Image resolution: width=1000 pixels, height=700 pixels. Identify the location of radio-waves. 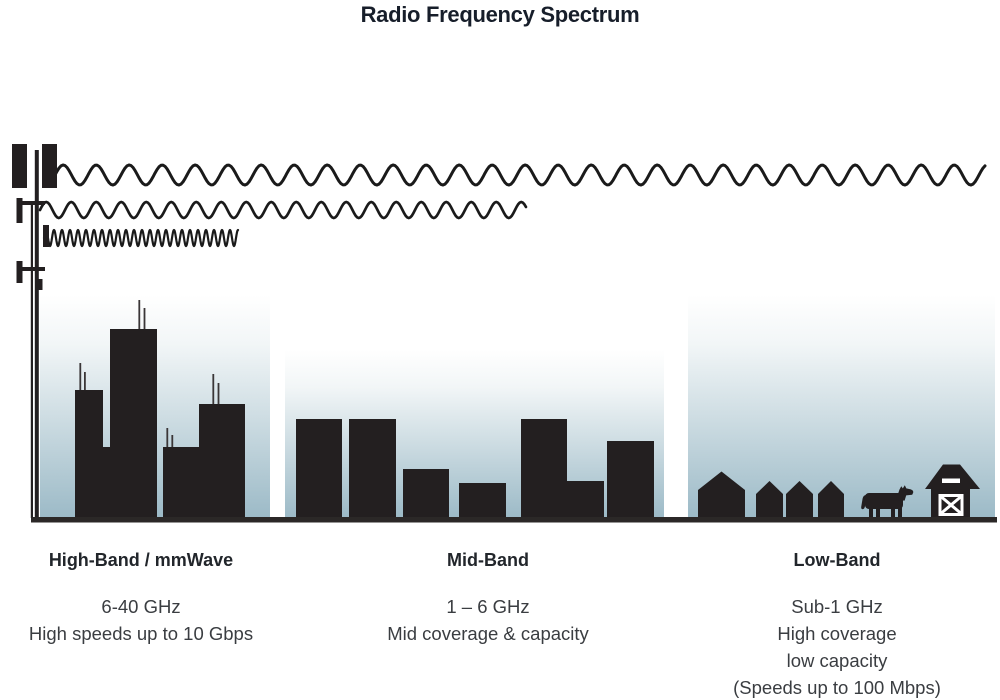
(512, 205).